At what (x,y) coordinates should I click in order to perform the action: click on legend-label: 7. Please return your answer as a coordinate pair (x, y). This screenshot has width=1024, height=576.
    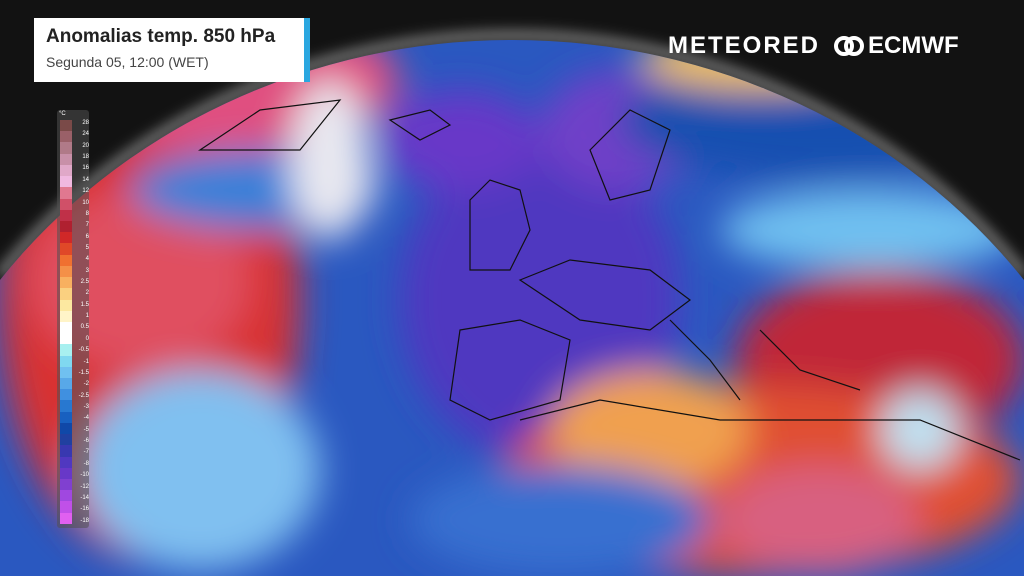
    Looking at the image, I should click on (87, 225).